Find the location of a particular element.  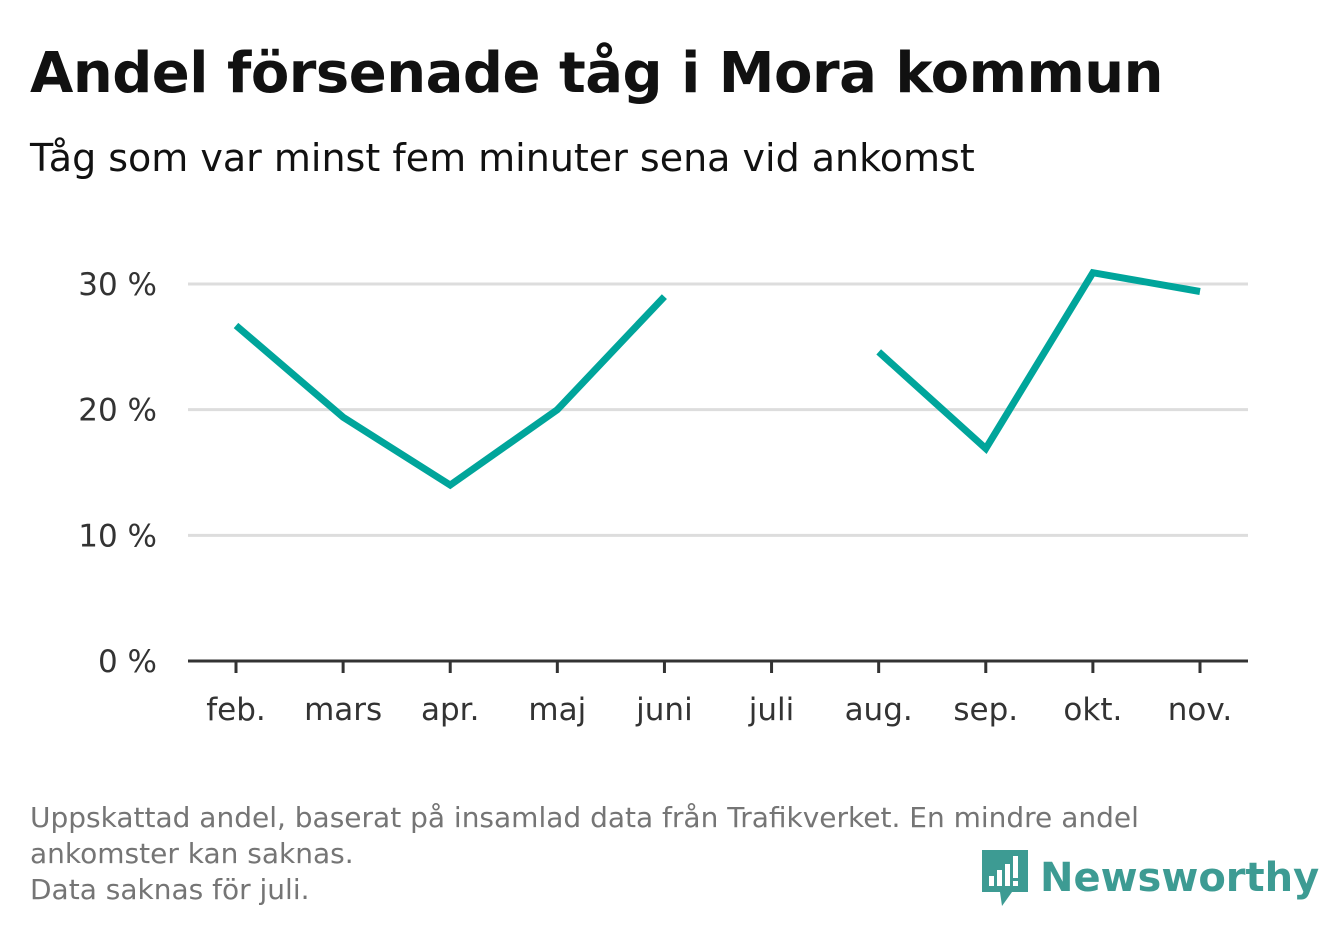

brand-name: Newsworthy is located at coordinates (1180, 878).